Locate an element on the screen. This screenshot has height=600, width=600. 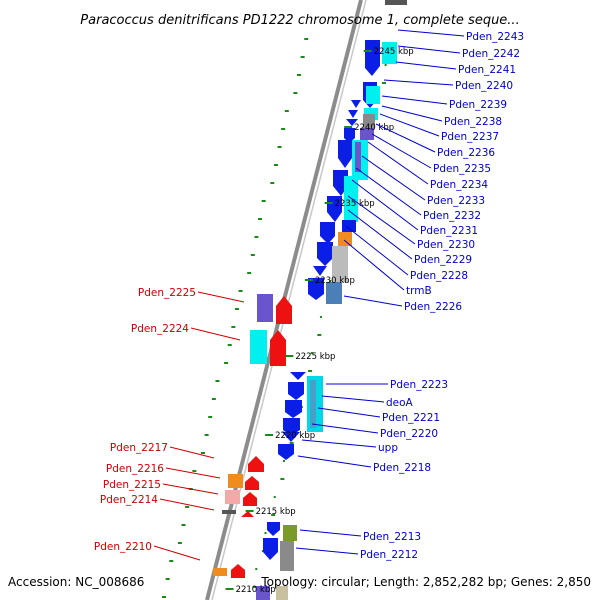
feature-pden-2215-b is located at coordinates (250, 499).